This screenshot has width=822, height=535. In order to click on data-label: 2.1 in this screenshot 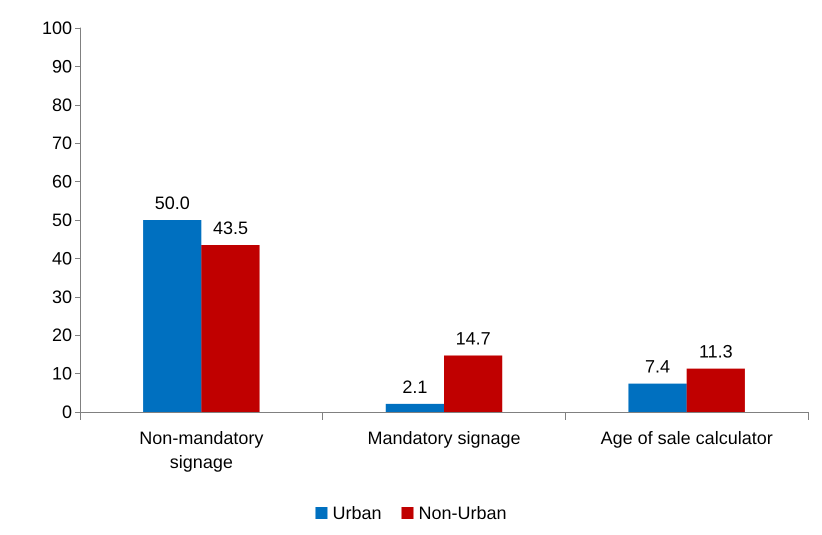, I will do `click(415, 386)`.